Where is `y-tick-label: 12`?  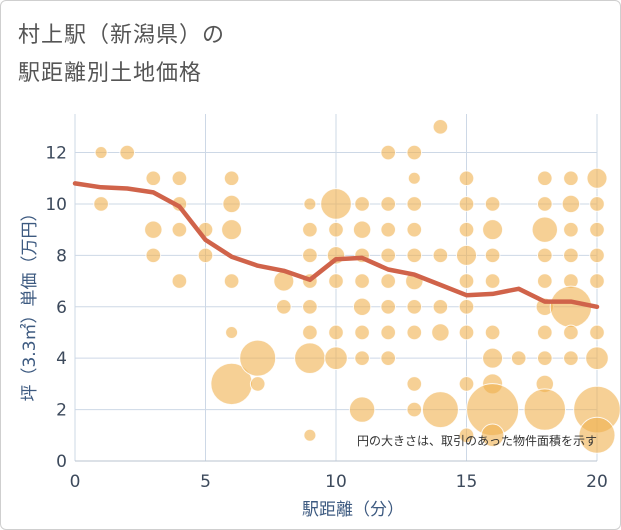 y-tick-label: 12 is located at coordinates (56, 154).